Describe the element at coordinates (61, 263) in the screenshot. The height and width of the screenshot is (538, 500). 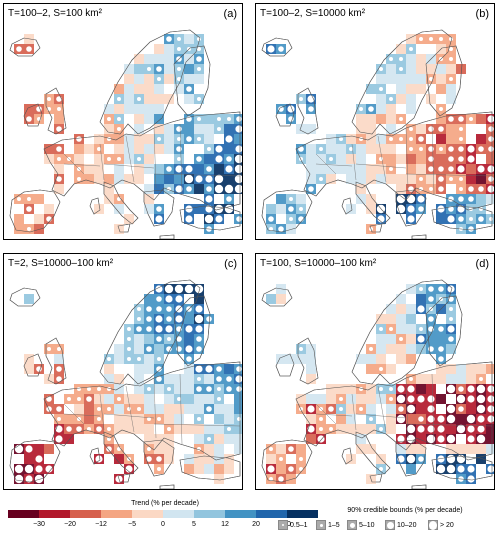
I see `panel-title: T=2, S=10000–100 km²` at that location.